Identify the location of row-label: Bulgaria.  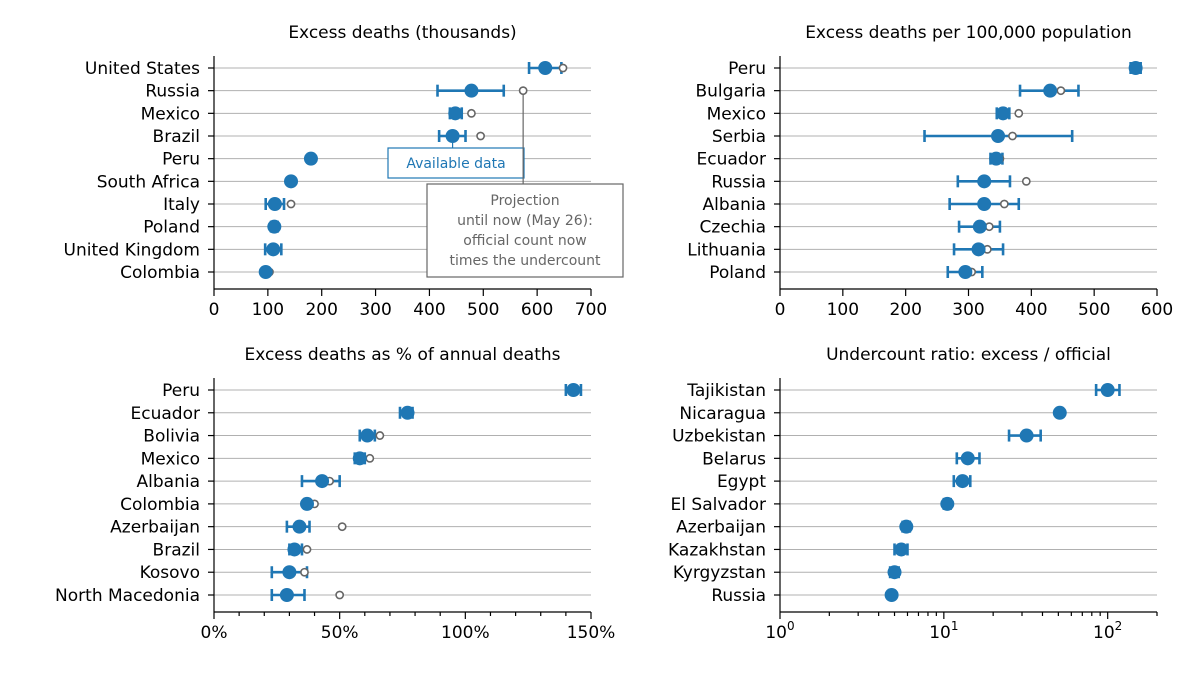
(731, 92).